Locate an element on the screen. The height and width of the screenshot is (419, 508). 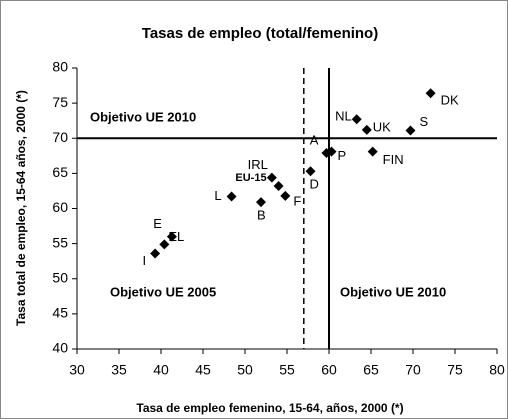
y-tick-label: 50 is located at coordinates (60, 277).